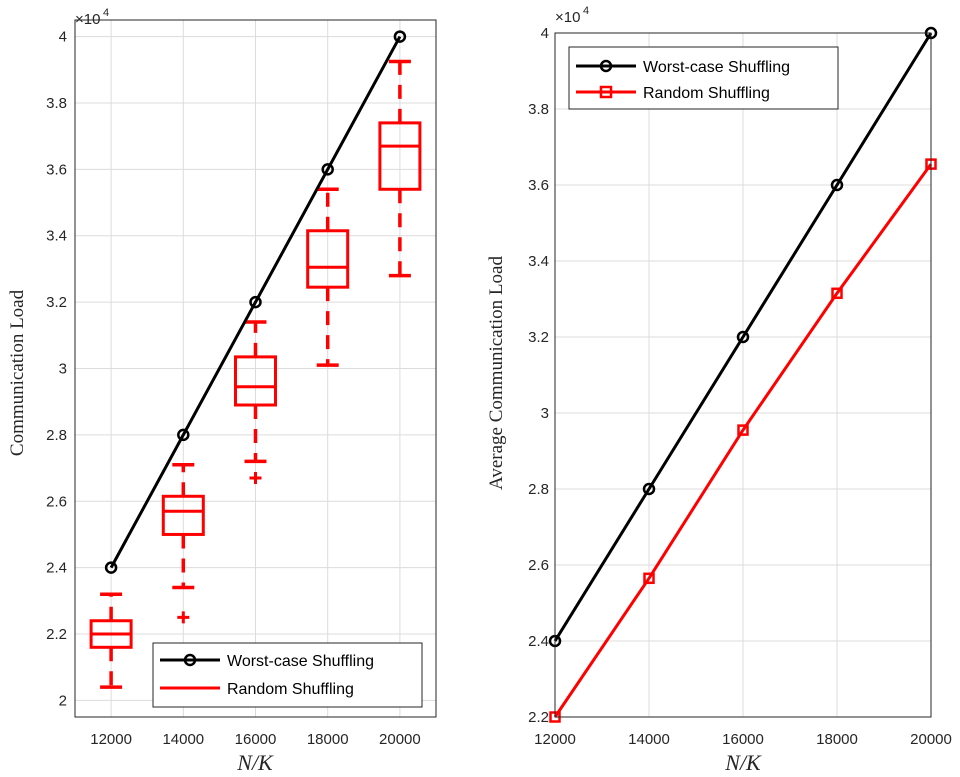  What do you see at coordinates (706, 93) in the screenshot?
I see `right-legend-label-random: Random Shuffling` at bounding box center [706, 93].